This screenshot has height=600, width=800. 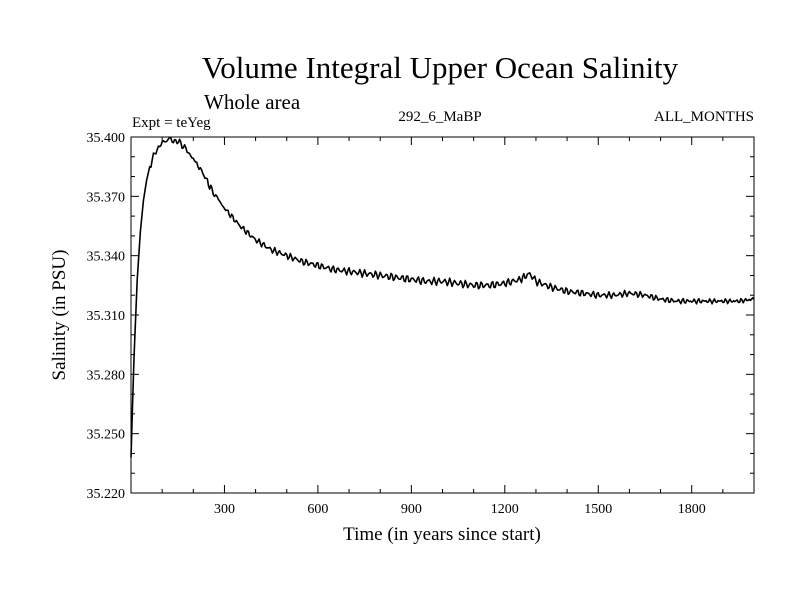 What do you see at coordinates (106, 197) in the screenshot?
I see `y-tick-label: 35.370` at bounding box center [106, 197].